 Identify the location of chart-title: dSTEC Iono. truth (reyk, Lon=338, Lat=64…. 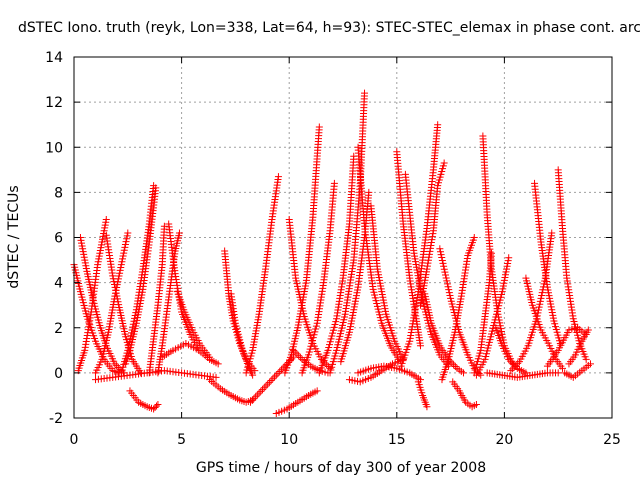
(329, 28).